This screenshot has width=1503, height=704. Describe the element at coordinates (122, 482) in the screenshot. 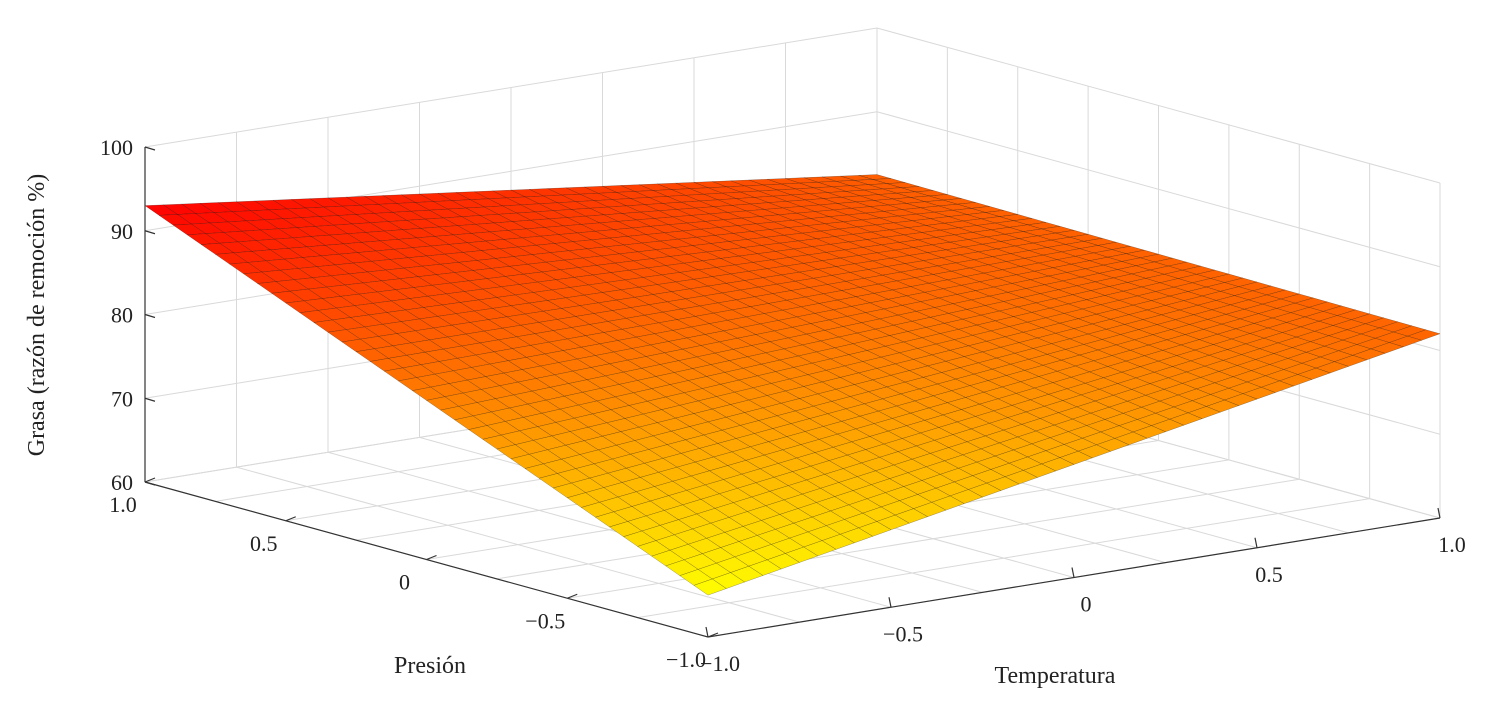

I see `z-tick-label: 60` at that location.